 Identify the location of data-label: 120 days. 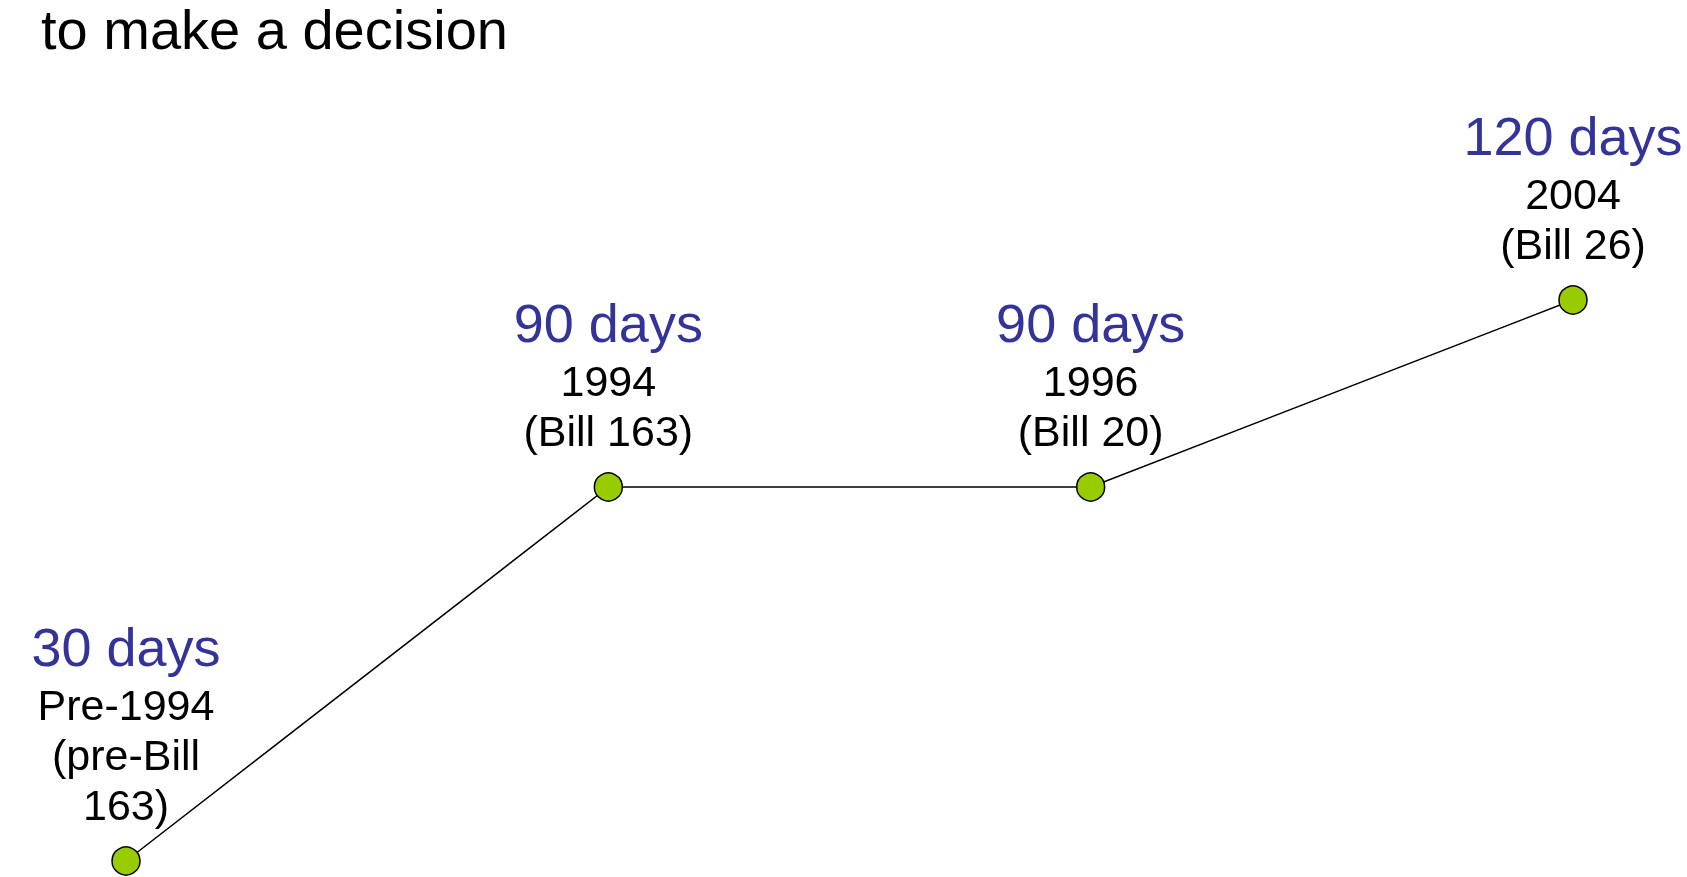
(1573, 136).